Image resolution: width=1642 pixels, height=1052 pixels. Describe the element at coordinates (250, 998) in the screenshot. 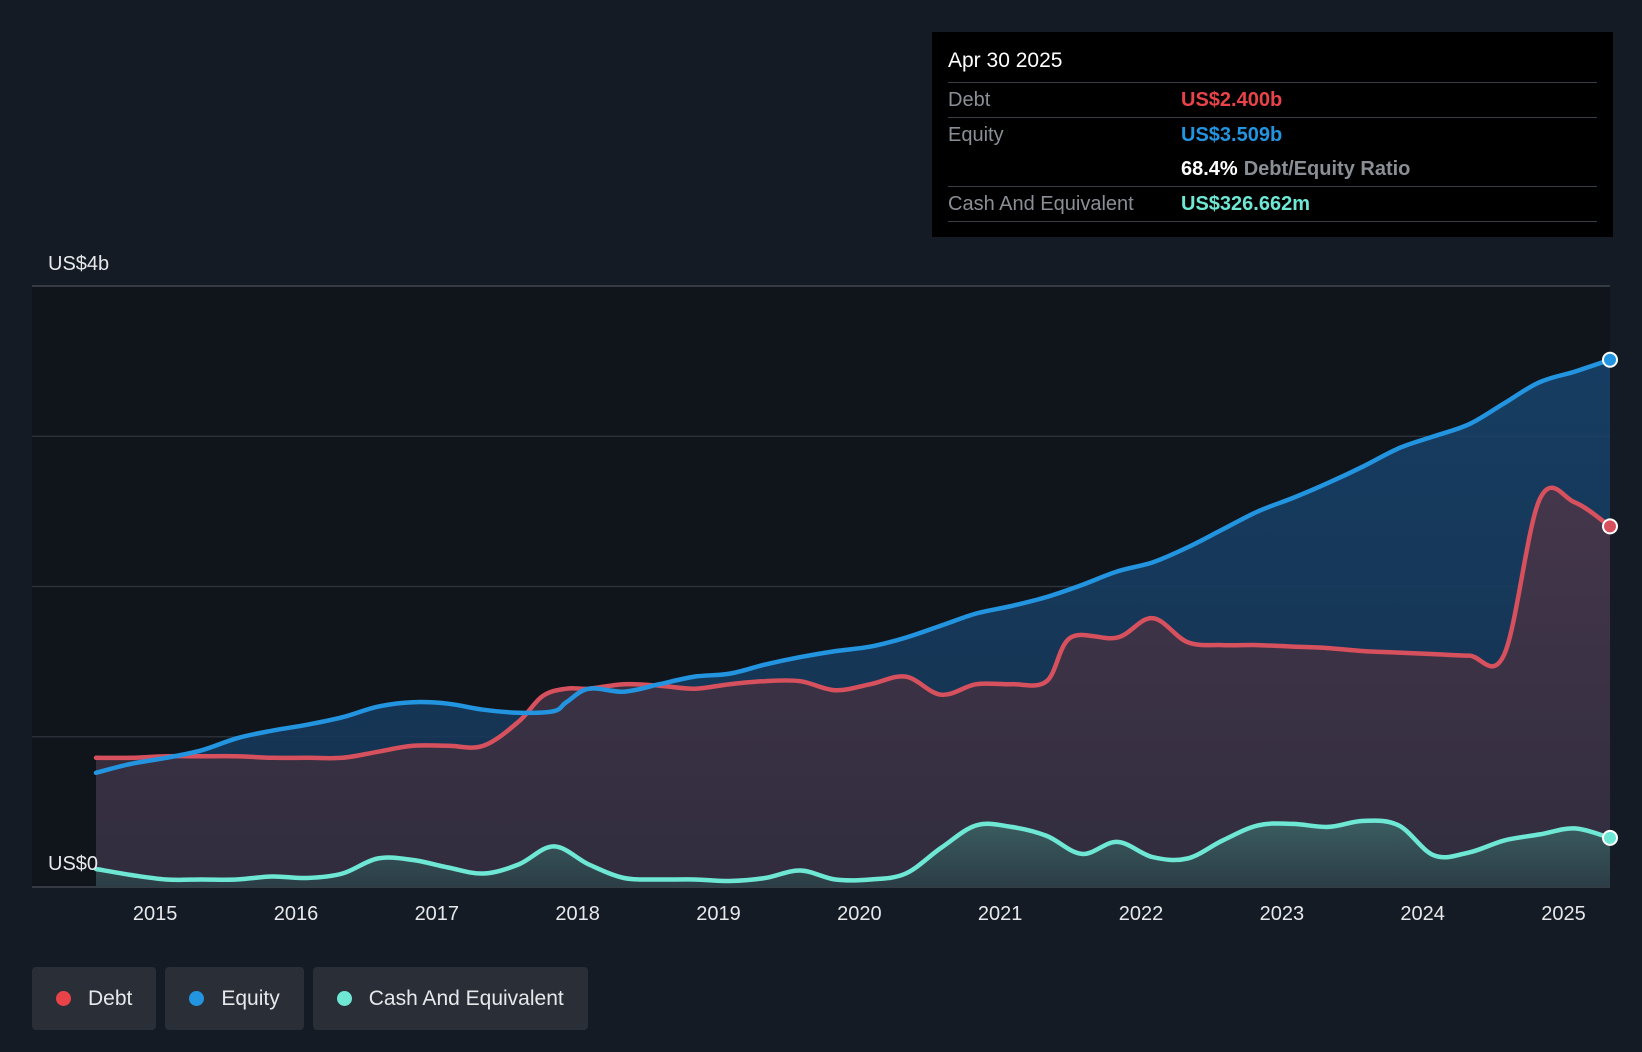

I see `legend-label-equity: Equity` at that location.